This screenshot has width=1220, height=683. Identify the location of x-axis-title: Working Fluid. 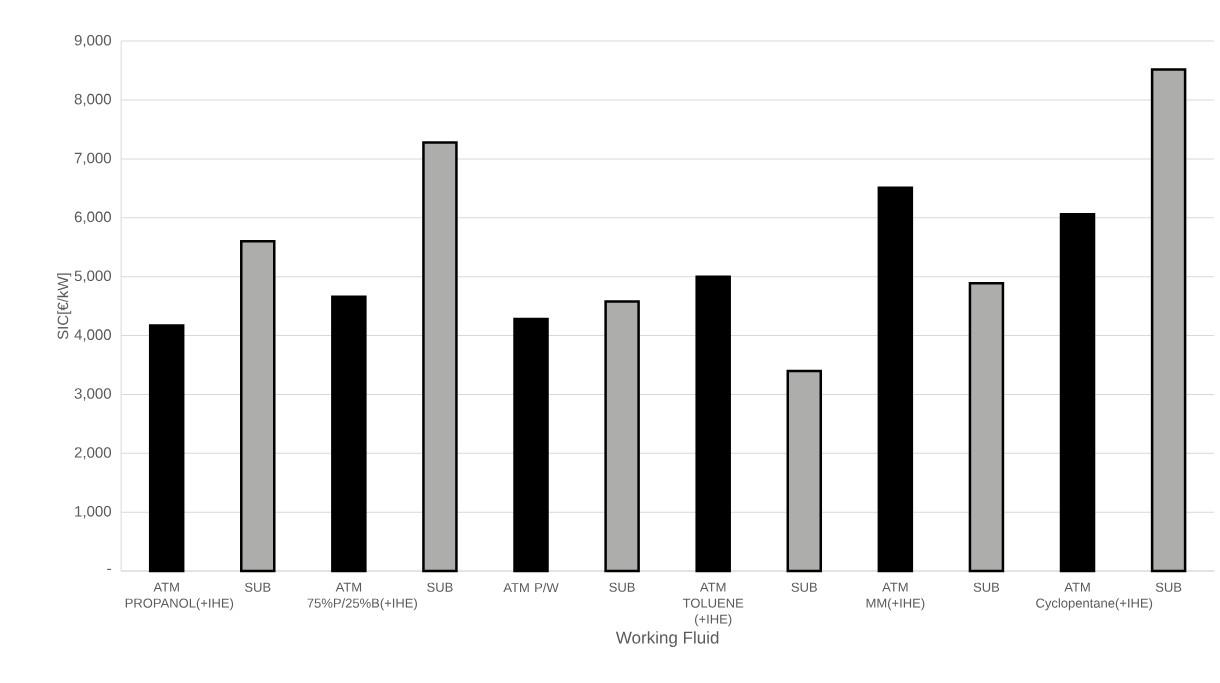
(667, 639).